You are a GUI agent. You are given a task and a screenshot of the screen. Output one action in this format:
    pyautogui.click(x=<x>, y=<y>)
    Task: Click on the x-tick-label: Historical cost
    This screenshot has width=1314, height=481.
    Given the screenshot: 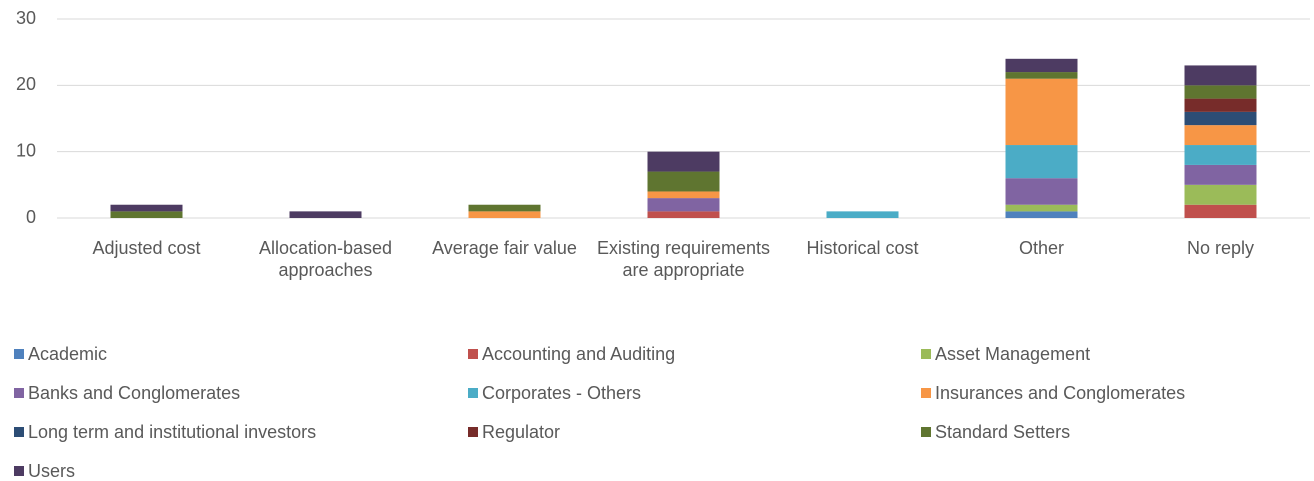 What is the action you would take?
    pyautogui.click(x=862, y=248)
    